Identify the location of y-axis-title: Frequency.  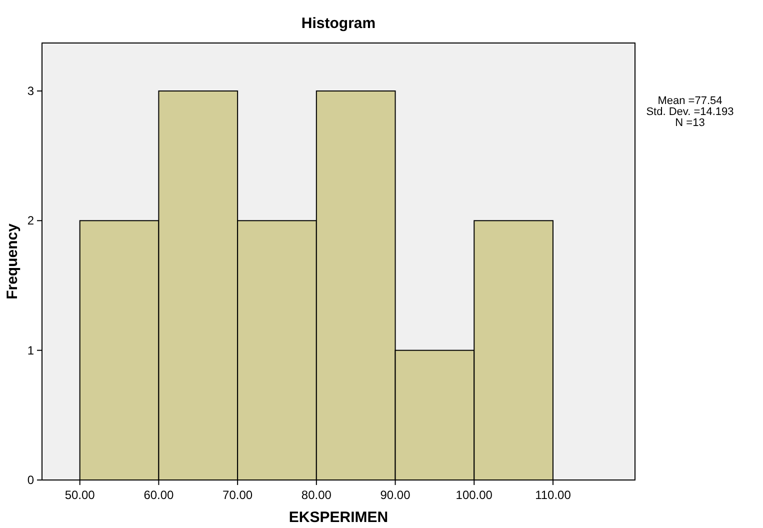
(12, 261).